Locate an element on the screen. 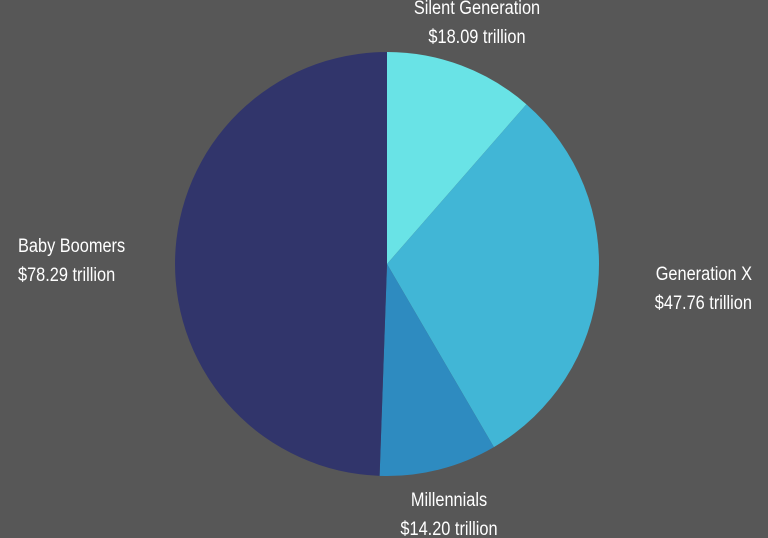 This screenshot has width=768, height=538. label-generation-x: Generation X $47.76 trillion is located at coordinates (666, 289).